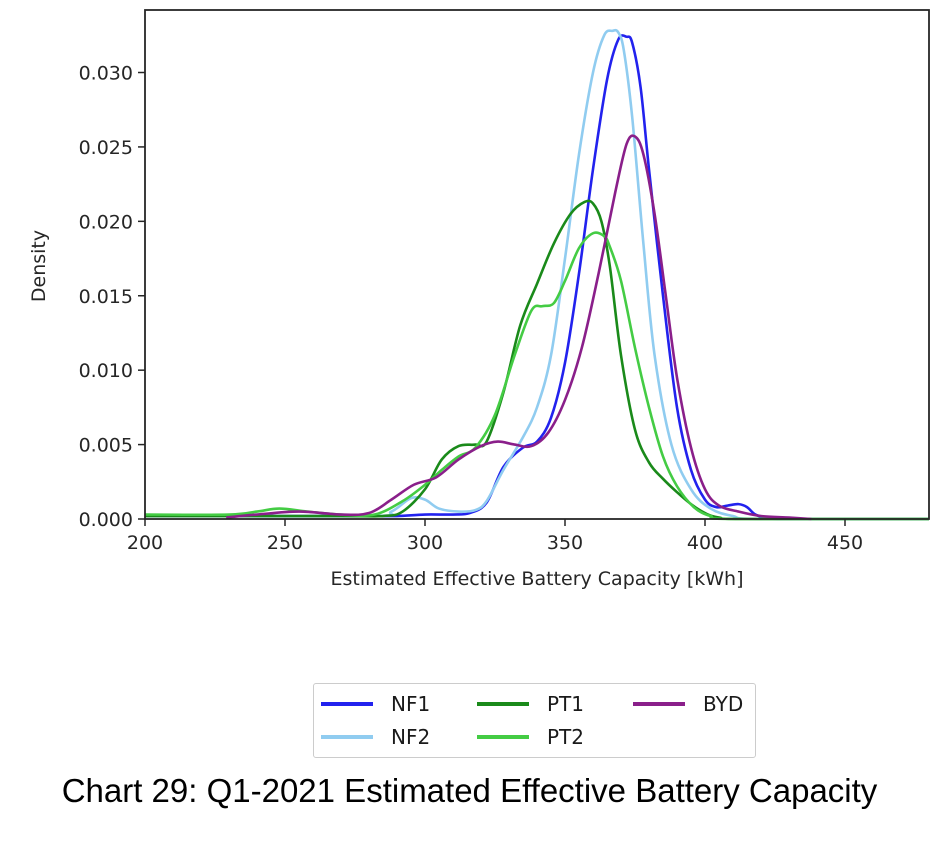 The image size is (939, 856). Describe the element at coordinates (425, 543) in the screenshot. I see `x-tick-label: 300` at that location.